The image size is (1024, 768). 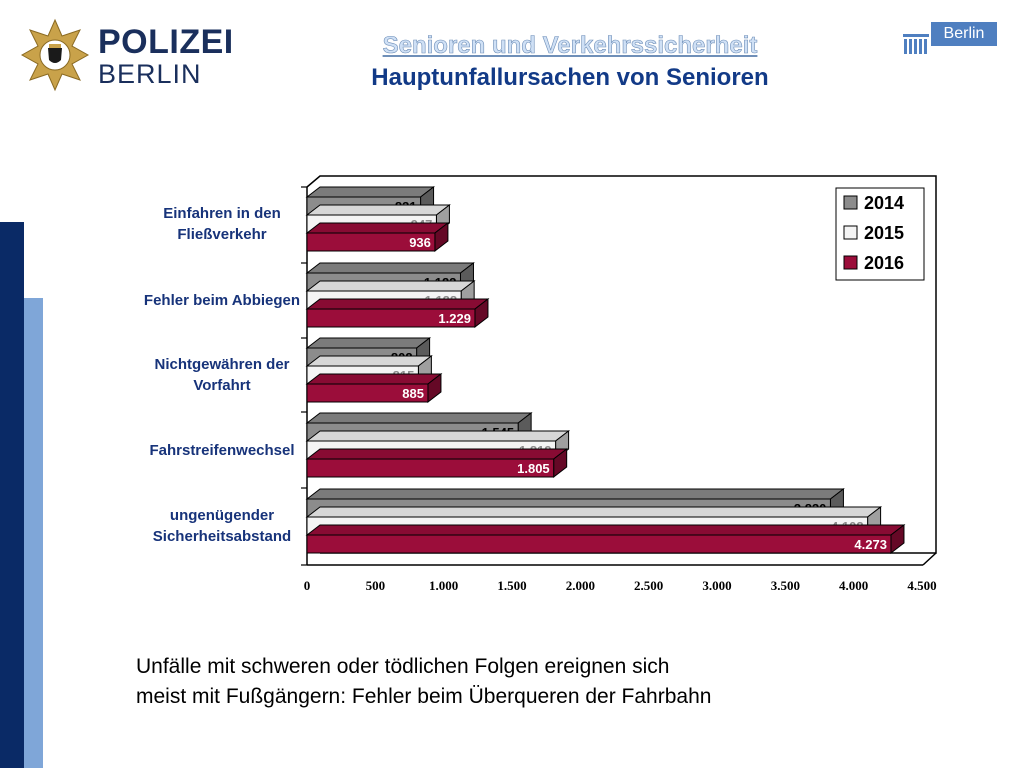 I want to click on bar-value-label: 4.273, so click(x=870, y=544).